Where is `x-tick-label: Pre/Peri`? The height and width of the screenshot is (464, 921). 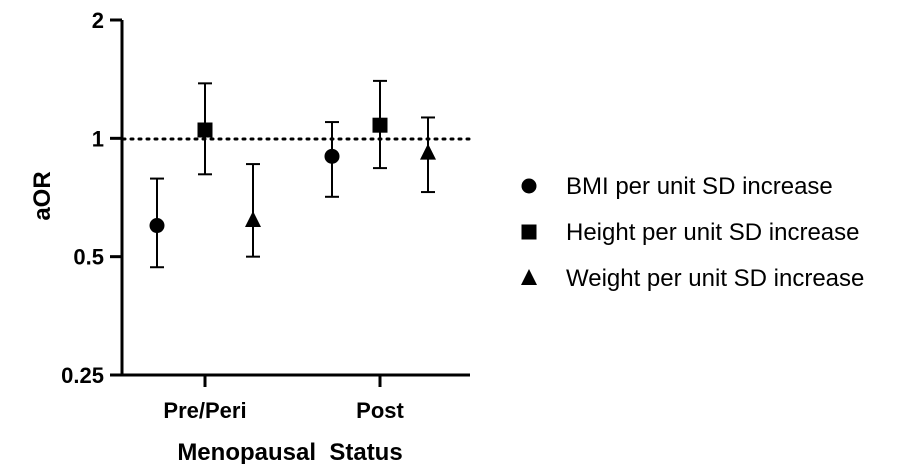 x-tick-label: Pre/Peri is located at coordinates (204, 410).